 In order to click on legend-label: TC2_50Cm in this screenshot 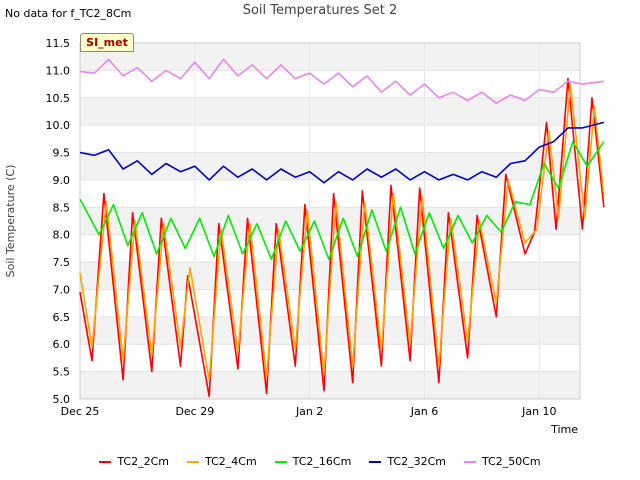, I will do `click(511, 461)`.